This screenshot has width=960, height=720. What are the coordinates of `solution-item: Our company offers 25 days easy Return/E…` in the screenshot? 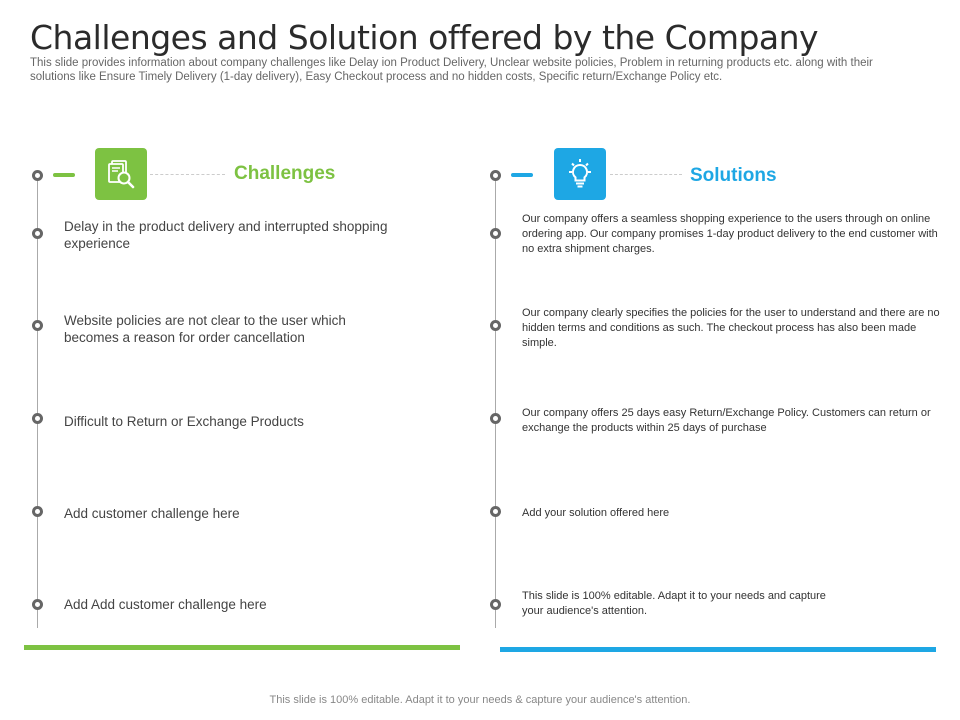 It's located at (726, 420).